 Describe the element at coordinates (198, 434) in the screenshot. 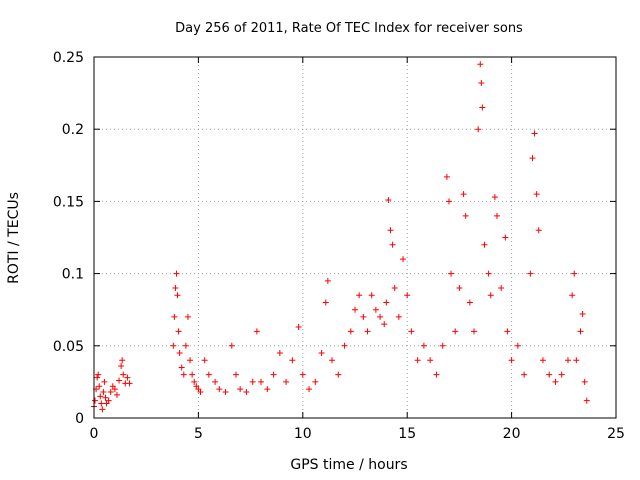

I see `x-tick-label: 5` at that location.